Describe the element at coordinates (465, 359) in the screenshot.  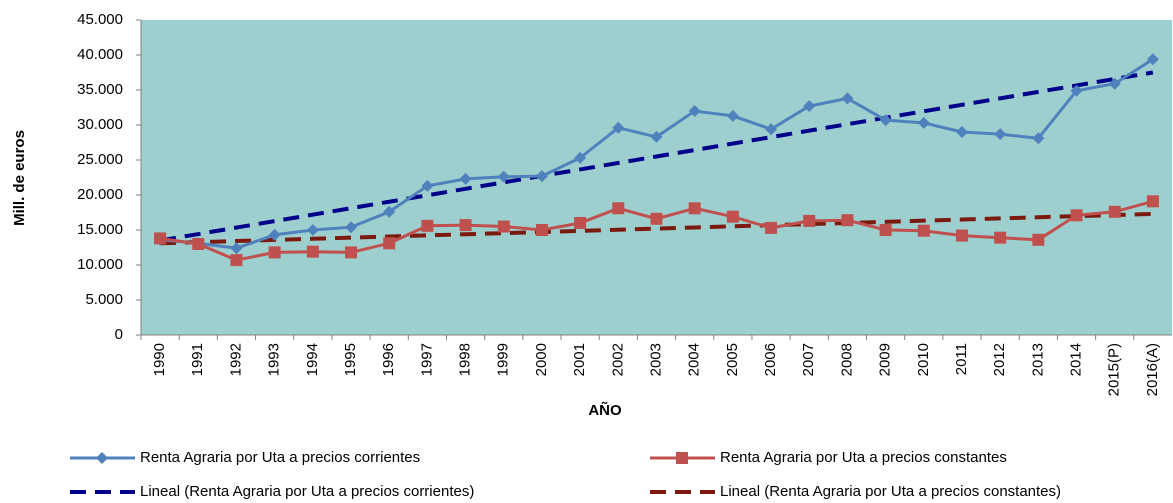
I see `x-tick-label: 1998` at that location.